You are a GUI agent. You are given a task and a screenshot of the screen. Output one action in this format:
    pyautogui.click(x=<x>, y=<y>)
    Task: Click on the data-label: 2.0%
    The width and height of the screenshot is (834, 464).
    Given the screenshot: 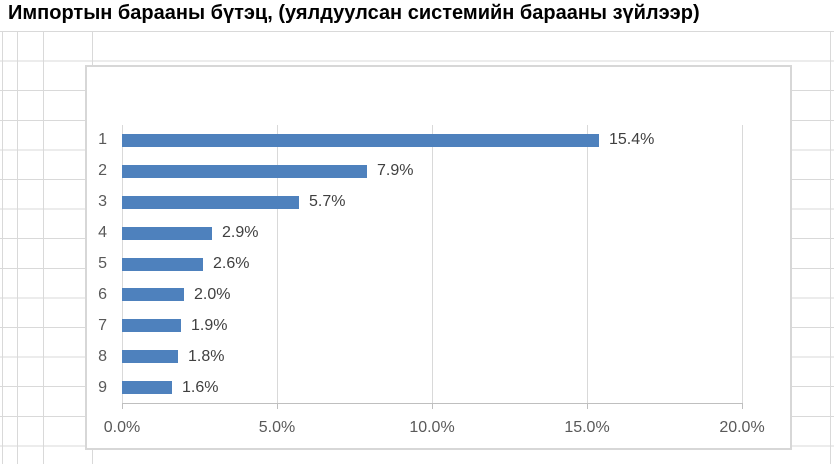 What is the action you would take?
    pyautogui.click(x=212, y=294)
    